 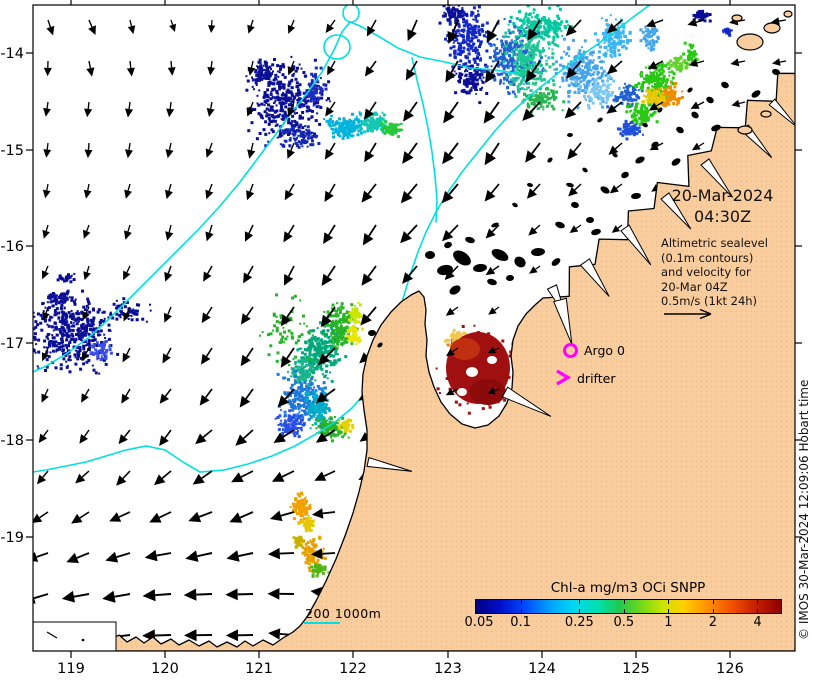 I want to click on argo-label: Argo 0, so click(x=604, y=350).